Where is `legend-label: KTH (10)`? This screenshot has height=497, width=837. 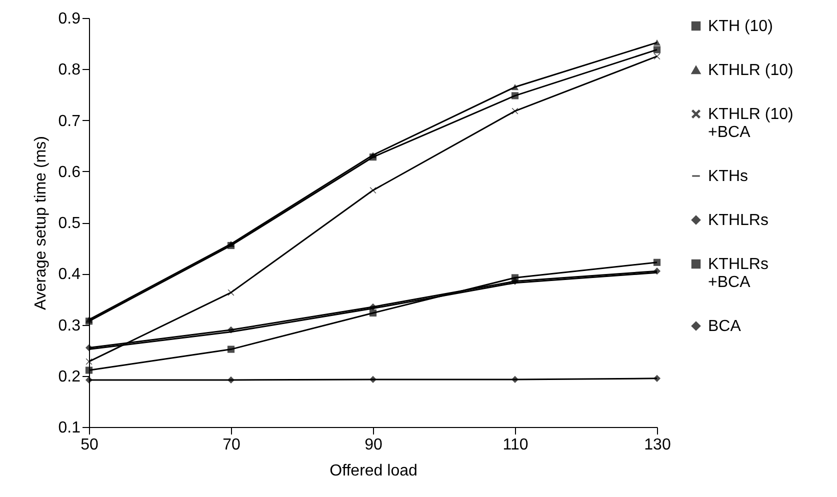 legend-label: KTH (10) is located at coordinates (740, 26).